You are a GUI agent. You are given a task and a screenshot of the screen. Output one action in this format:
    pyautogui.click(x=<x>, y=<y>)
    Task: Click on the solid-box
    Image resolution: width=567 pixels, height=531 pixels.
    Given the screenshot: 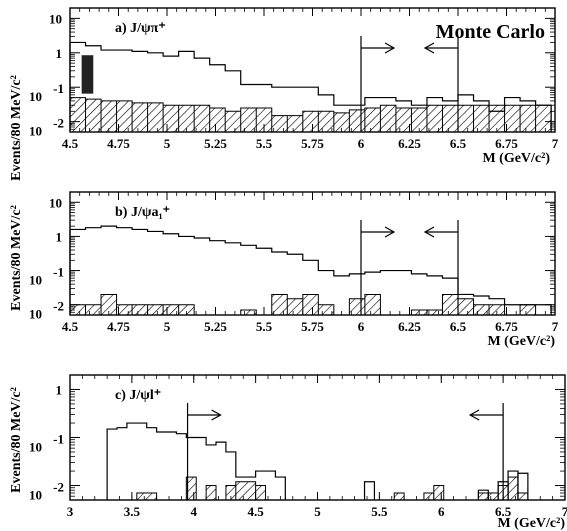 What is the action you would take?
    pyautogui.click(x=87, y=74)
    